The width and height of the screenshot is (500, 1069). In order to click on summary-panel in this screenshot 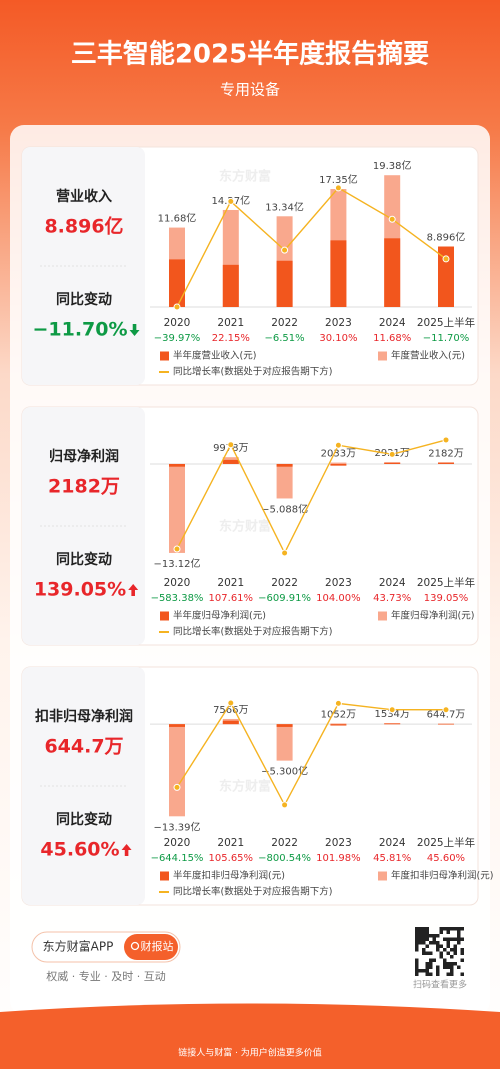, I will do `click(83, 526)`.